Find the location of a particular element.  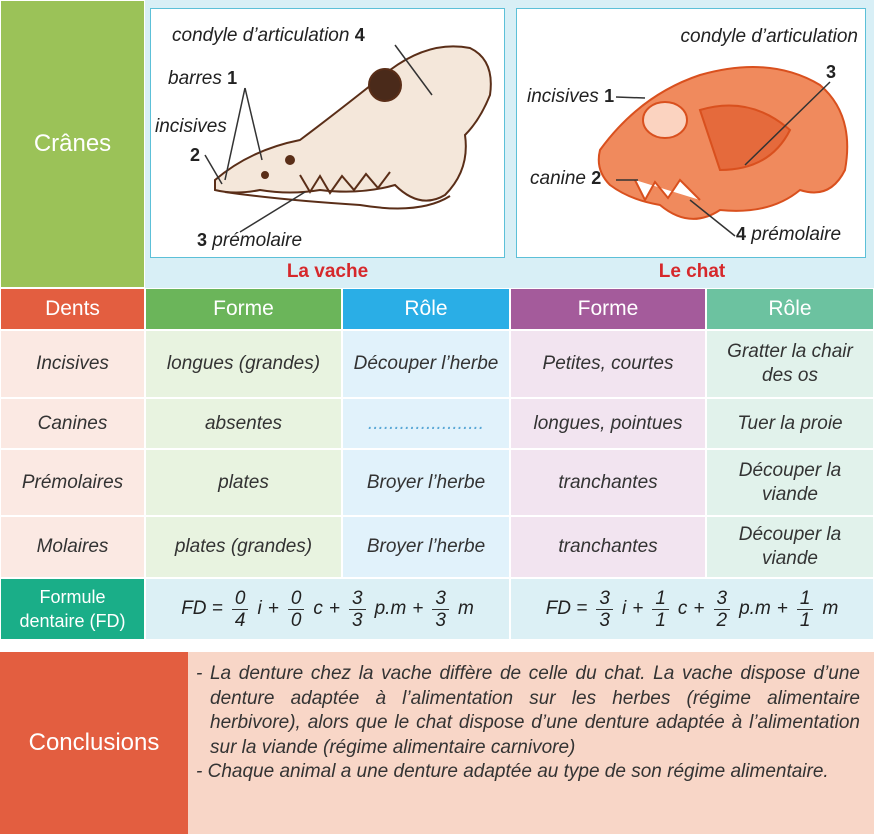

denominator: 4 is located at coordinates (240, 619).